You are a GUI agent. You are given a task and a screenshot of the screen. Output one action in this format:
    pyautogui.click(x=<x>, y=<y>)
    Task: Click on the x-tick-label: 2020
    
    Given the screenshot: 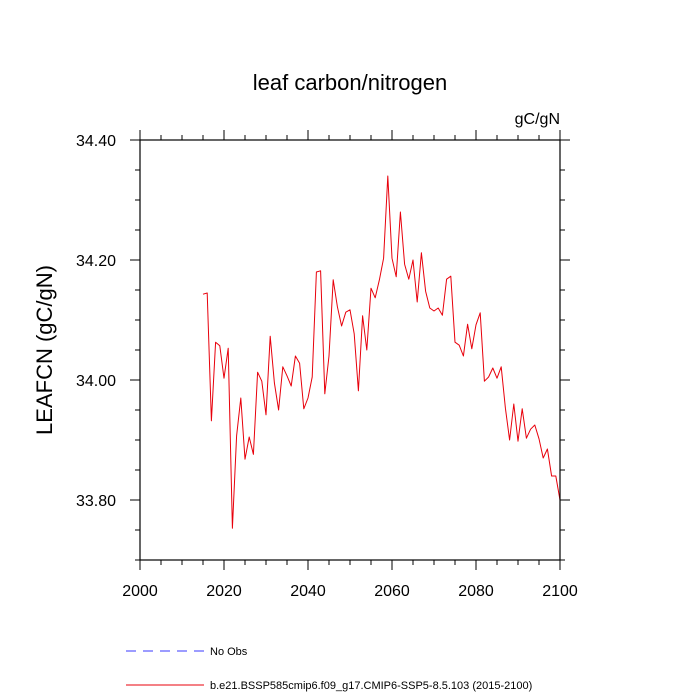 What is the action you would take?
    pyautogui.click(x=224, y=591)
    